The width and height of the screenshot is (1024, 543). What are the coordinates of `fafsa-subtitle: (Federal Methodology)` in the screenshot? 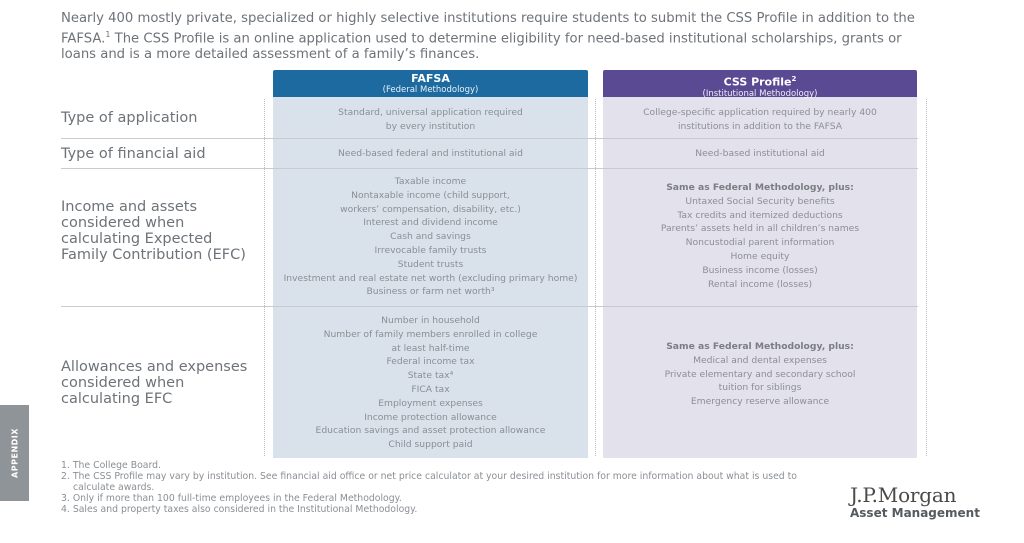 It's located at (430, 90).